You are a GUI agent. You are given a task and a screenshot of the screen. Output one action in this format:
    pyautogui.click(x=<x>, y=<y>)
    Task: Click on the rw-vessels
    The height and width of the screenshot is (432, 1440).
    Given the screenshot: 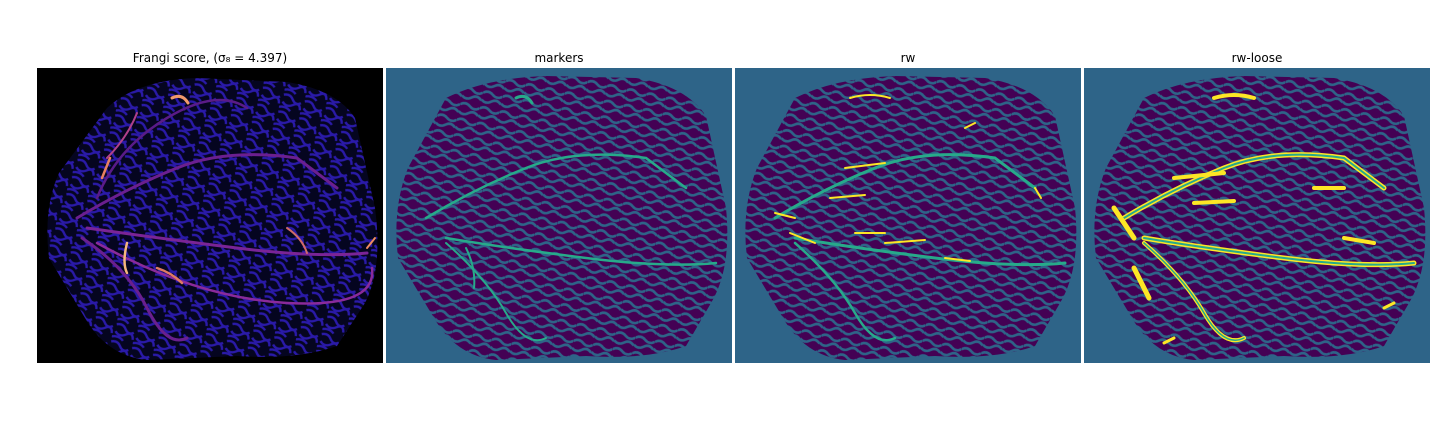 What is the action you would take?
    pyautogui.click(x=920, y=218)
    